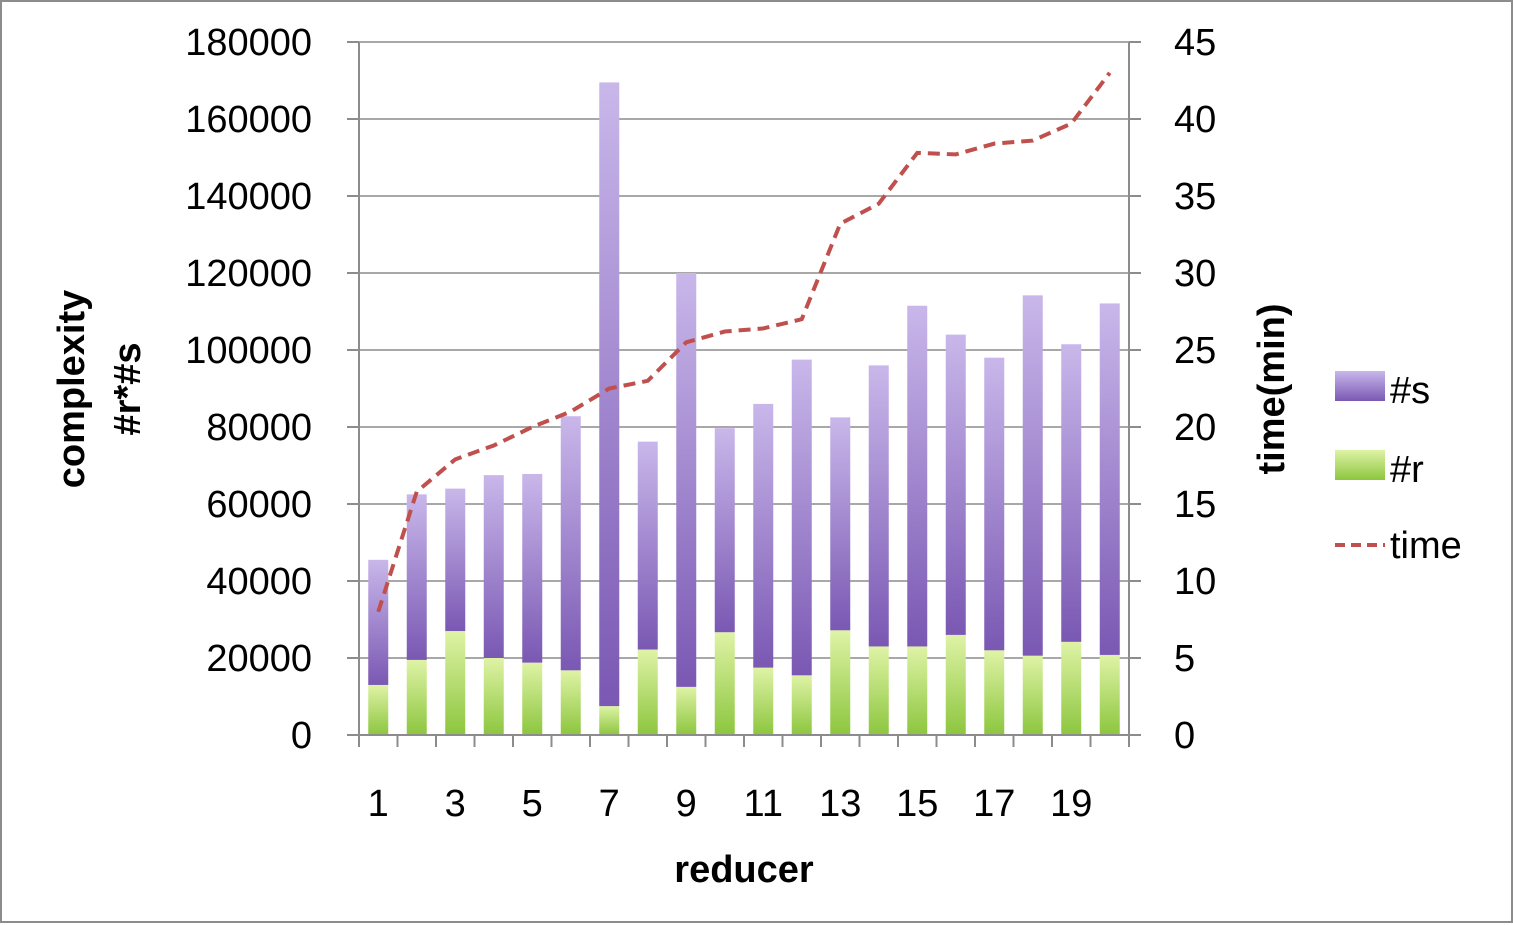 This screenshot has width=1513, height=925. What do you see at coordinates (248, 43) in the screenshot?
I see `y-tick-label: 180000` at bounding box center [248, 43].